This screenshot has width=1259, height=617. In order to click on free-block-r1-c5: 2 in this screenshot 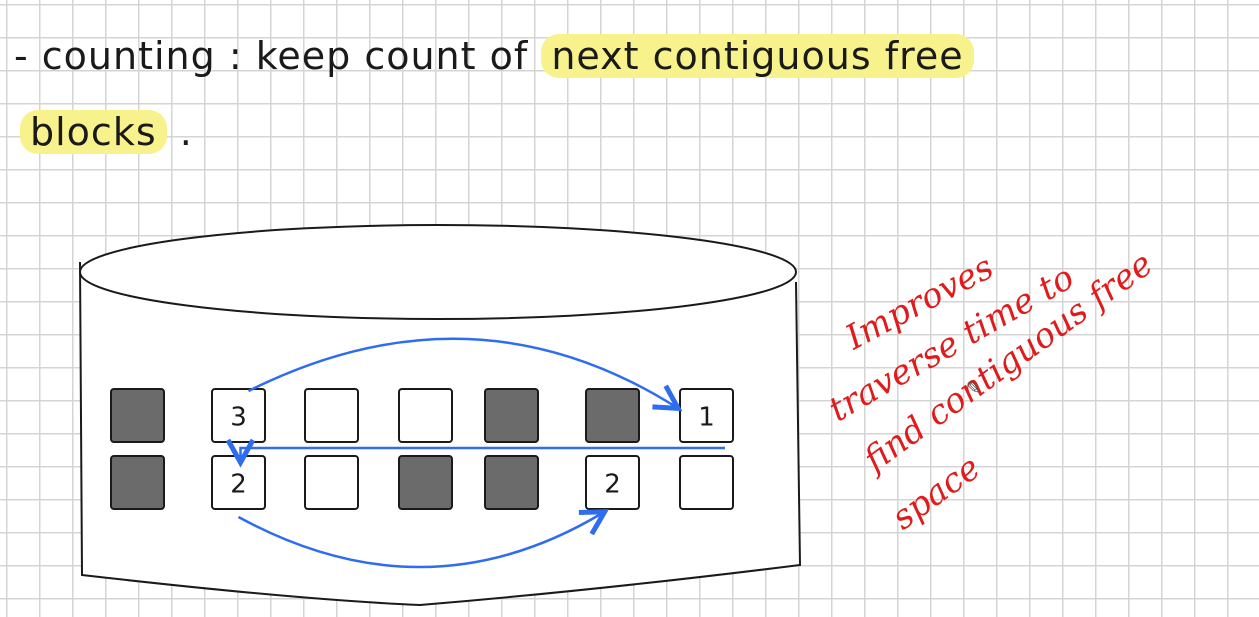, I will do `click(612, 482)`.